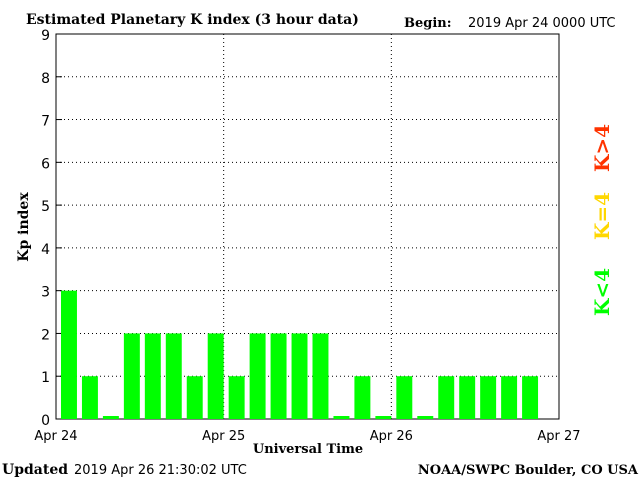 The height and width of the screenshot is (480, 640). I want to click on y-tick-label: 7, so click(45, 122).